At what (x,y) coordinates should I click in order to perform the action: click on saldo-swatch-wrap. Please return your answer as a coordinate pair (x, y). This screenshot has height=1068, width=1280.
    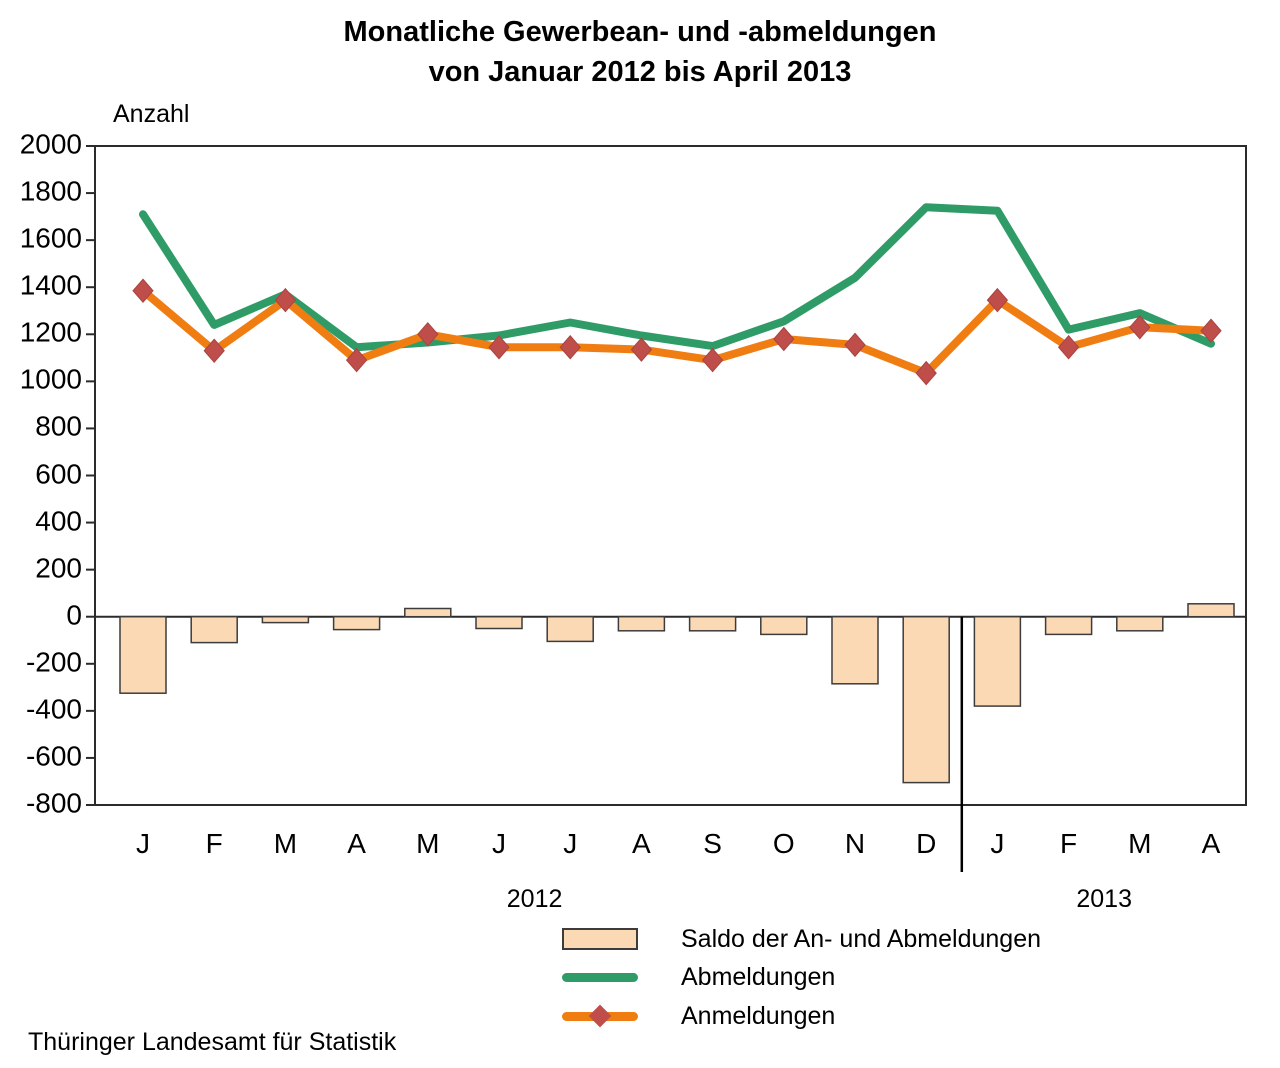
    Looking at the image, I should click on (600, 939).